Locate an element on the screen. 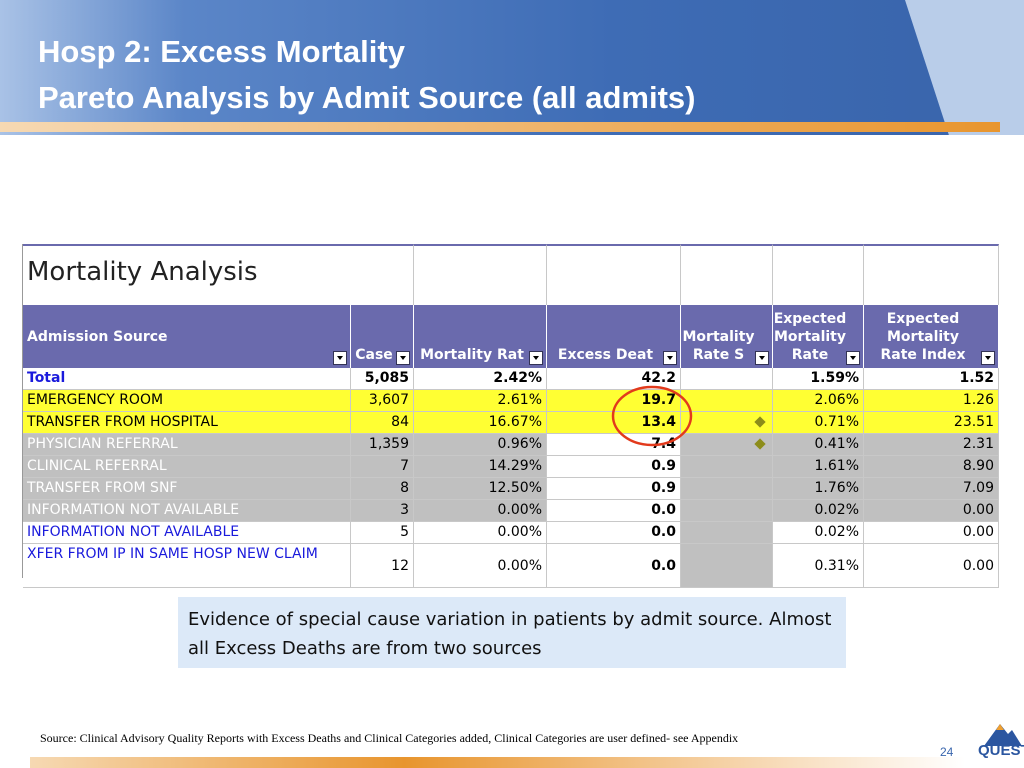 The height and width of the screenshot is (768, 1024). cell: 84 is located at coordinates (382, 423).